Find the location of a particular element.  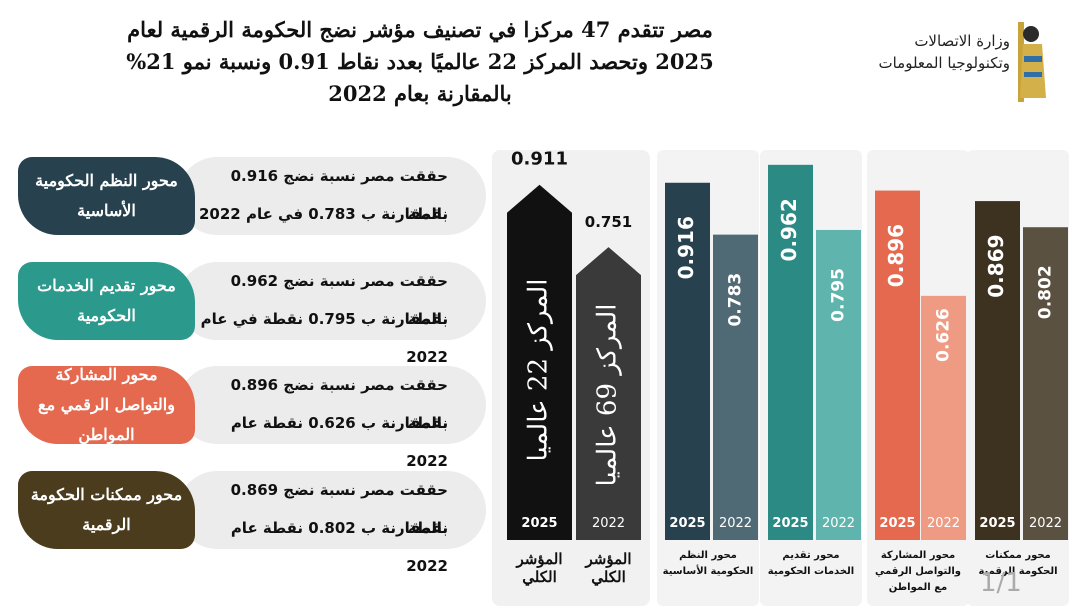

category-text: محور النظم الحكومية الأساسية is located at coordinates (708, 563).